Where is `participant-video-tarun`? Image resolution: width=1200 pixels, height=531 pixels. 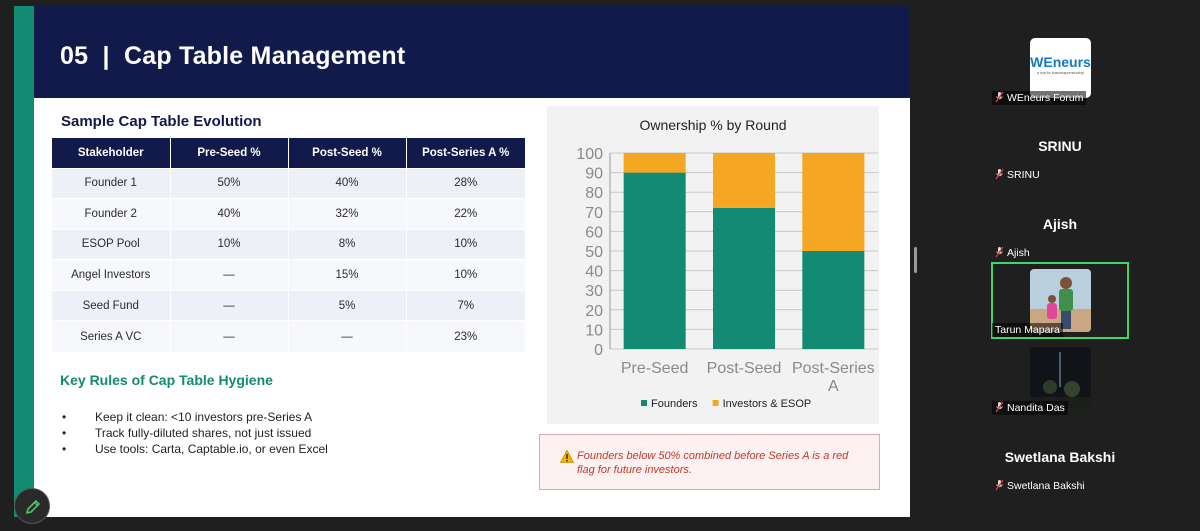 participant-video-tarun is located at coordinates (1060, 300).